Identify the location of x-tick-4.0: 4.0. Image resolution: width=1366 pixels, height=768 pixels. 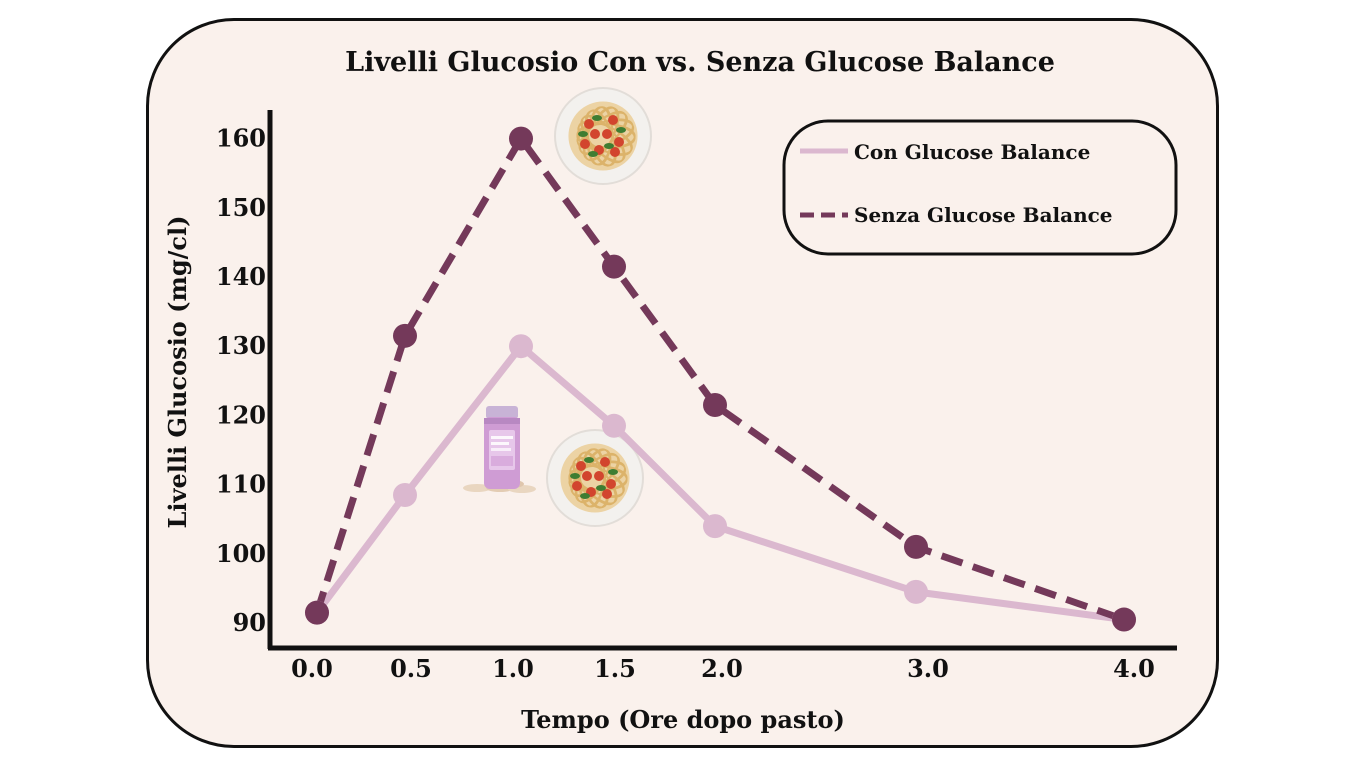
(1134, 668).